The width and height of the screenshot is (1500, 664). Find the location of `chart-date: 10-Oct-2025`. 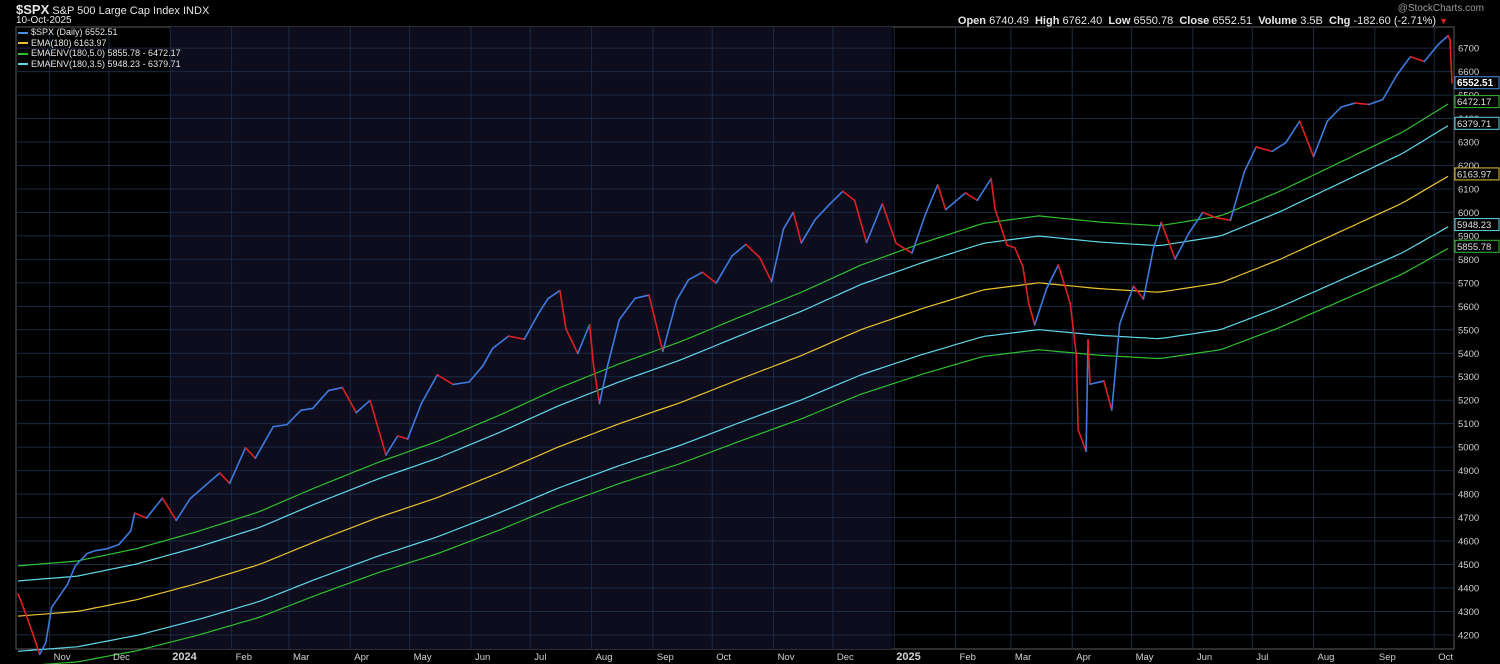

chart-date: 10-Oct-2025 is located at coordinates (44, 20).